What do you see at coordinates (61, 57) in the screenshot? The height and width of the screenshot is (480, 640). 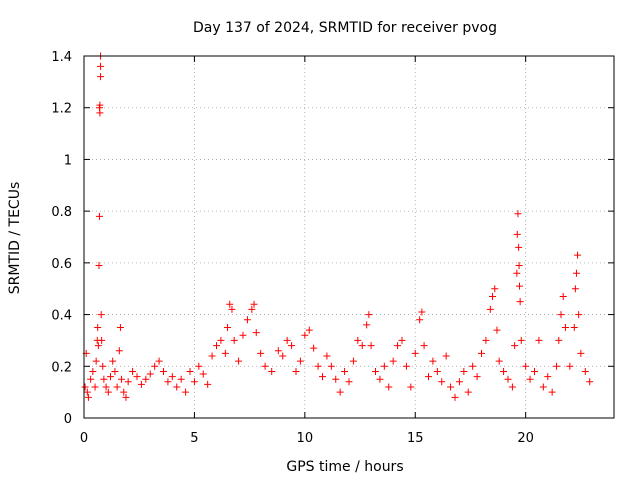 I see `y-tick-label: 1.4` at bounding box center [61, 57].